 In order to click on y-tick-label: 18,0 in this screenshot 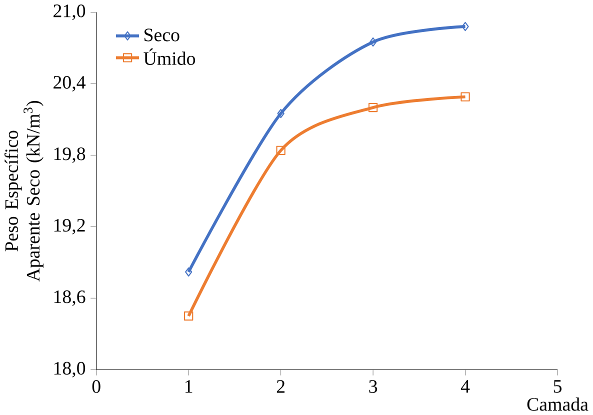, I will do `click(70, 370)`.